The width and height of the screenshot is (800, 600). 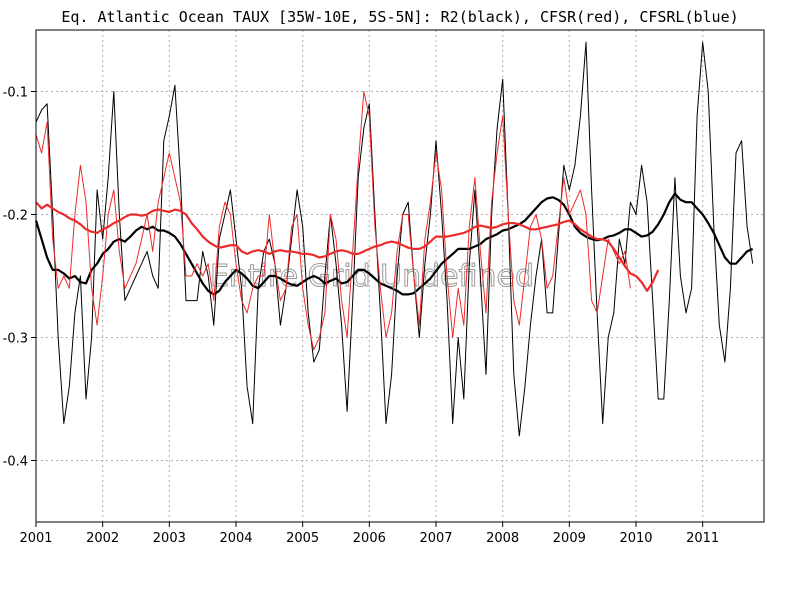 I want to click on x-tick-label: 2008, so click(x=502, y=538).